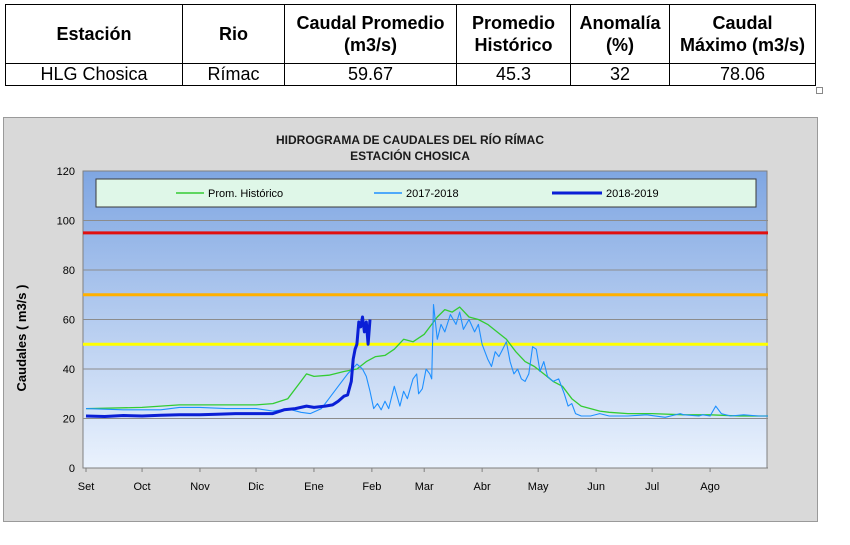 The width and height of the screenshot is (850, 545). What do you see at coordinates (314, 487) in the screenshot?
I see `x-tick-label-ene: Ene` at bounding box center [314, 487].